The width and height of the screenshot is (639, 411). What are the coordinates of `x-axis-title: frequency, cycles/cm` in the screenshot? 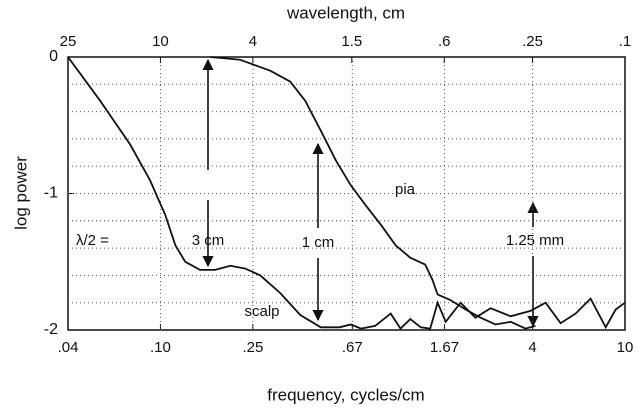 It's located at (345, 394).